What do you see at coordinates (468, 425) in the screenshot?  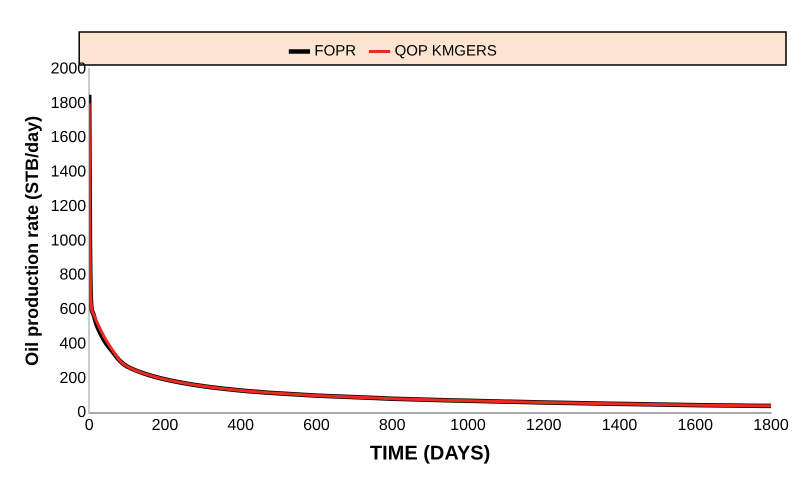 I see `x-tick-label: 1000` at bounding box center [468, 425].